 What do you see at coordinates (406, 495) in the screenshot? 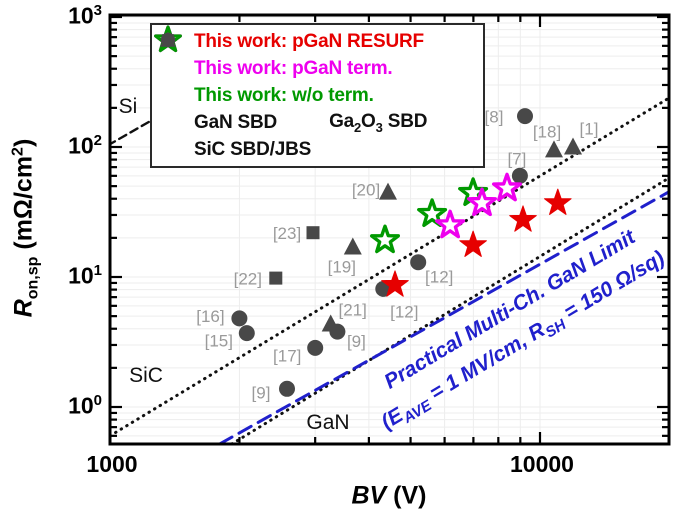
I see `x-axis-title-units: (V)` at bounding box center [406, 495].